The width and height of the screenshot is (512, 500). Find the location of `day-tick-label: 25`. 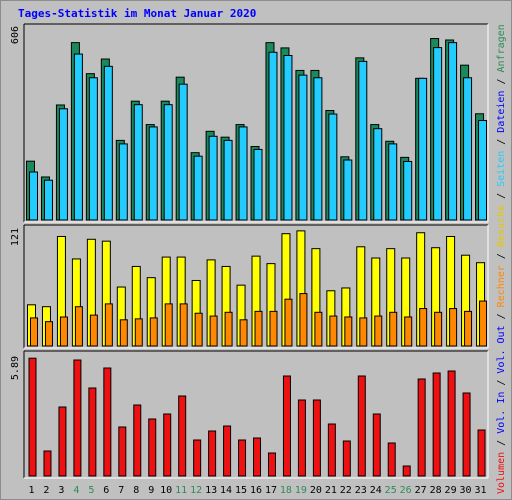

day-tick-label: 25 is located at coordinates (391, 490).